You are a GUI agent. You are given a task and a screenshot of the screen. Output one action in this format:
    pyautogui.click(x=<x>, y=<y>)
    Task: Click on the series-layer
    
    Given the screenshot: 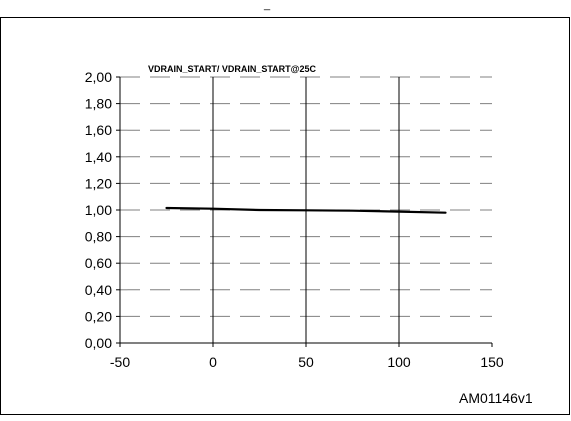 What is the action you would take?
    pyautogui.click(x=306, y=210)
    